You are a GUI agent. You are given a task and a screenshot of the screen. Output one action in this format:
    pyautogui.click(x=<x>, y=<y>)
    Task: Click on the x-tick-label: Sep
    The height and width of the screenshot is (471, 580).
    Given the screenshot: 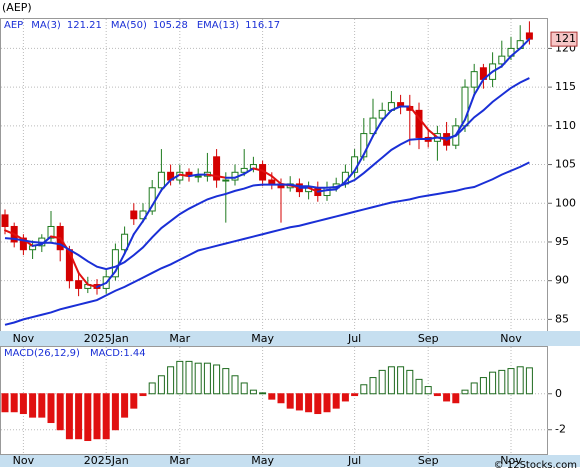 What is the action you would take?
    pyautogui.click(x=428, y=338)
    